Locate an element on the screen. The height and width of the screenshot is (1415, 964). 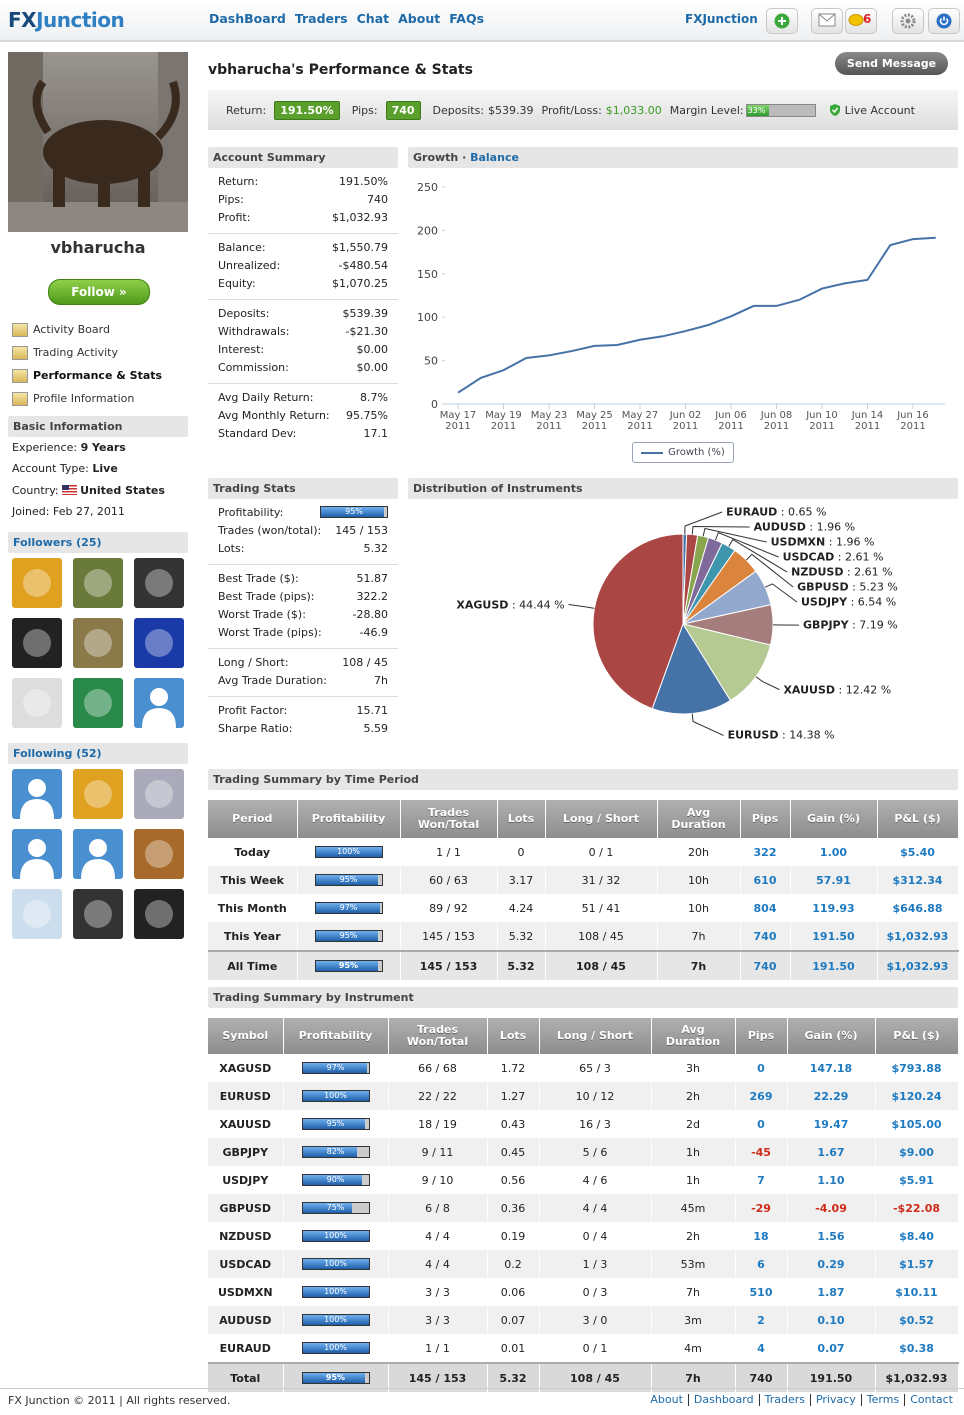
cell-text: $8.40 is located at coordinates (916, 1236).